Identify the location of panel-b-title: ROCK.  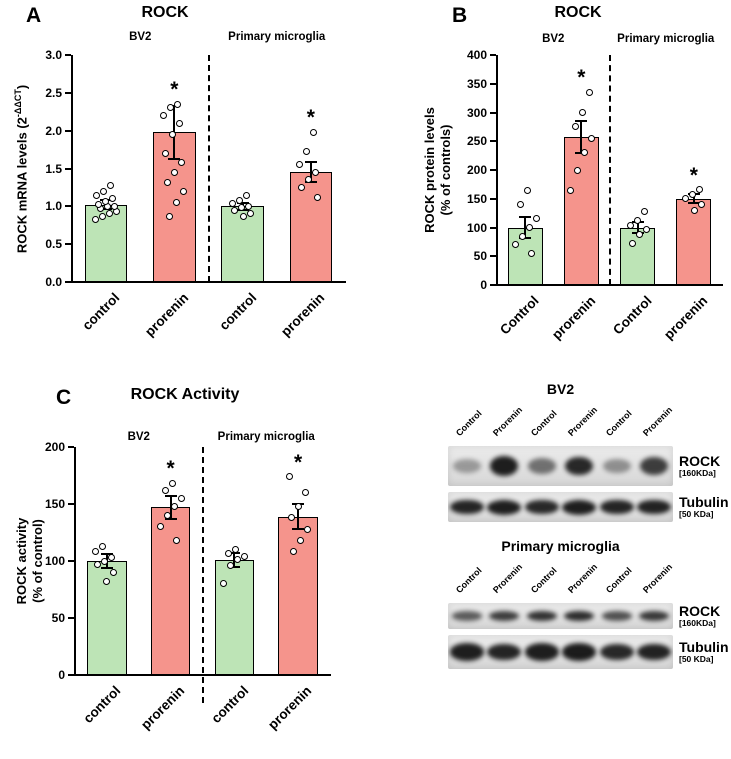
(578, 12).